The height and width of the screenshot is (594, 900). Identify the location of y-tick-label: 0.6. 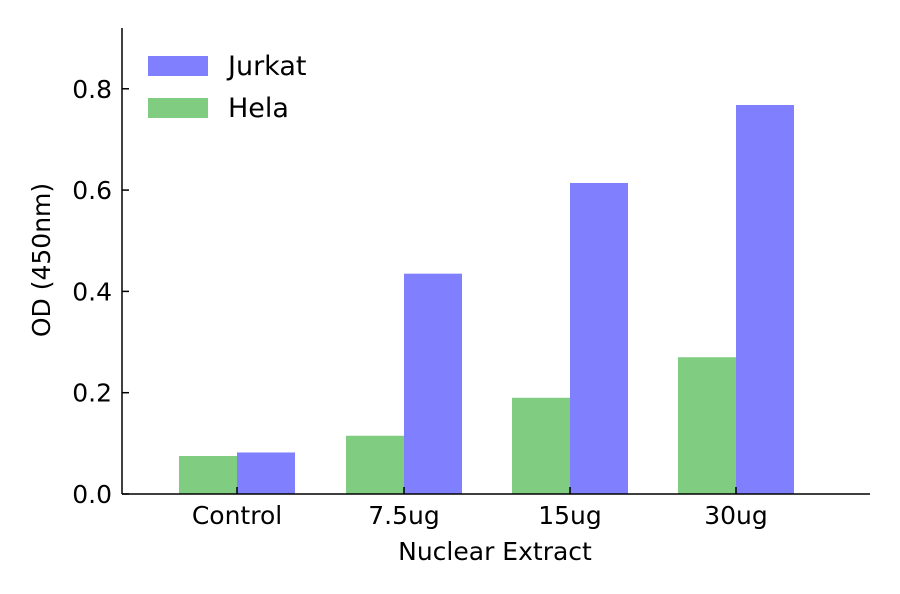
(92, 190).